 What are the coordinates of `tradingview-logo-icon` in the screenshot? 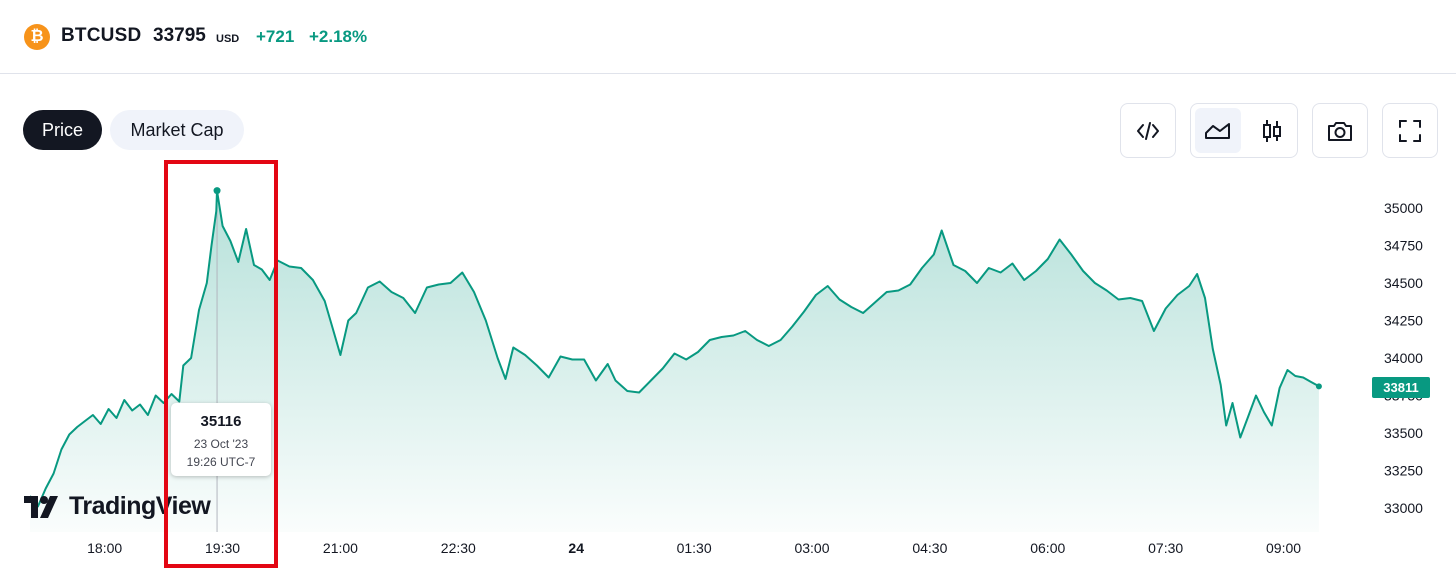 It's located at (41, 507).